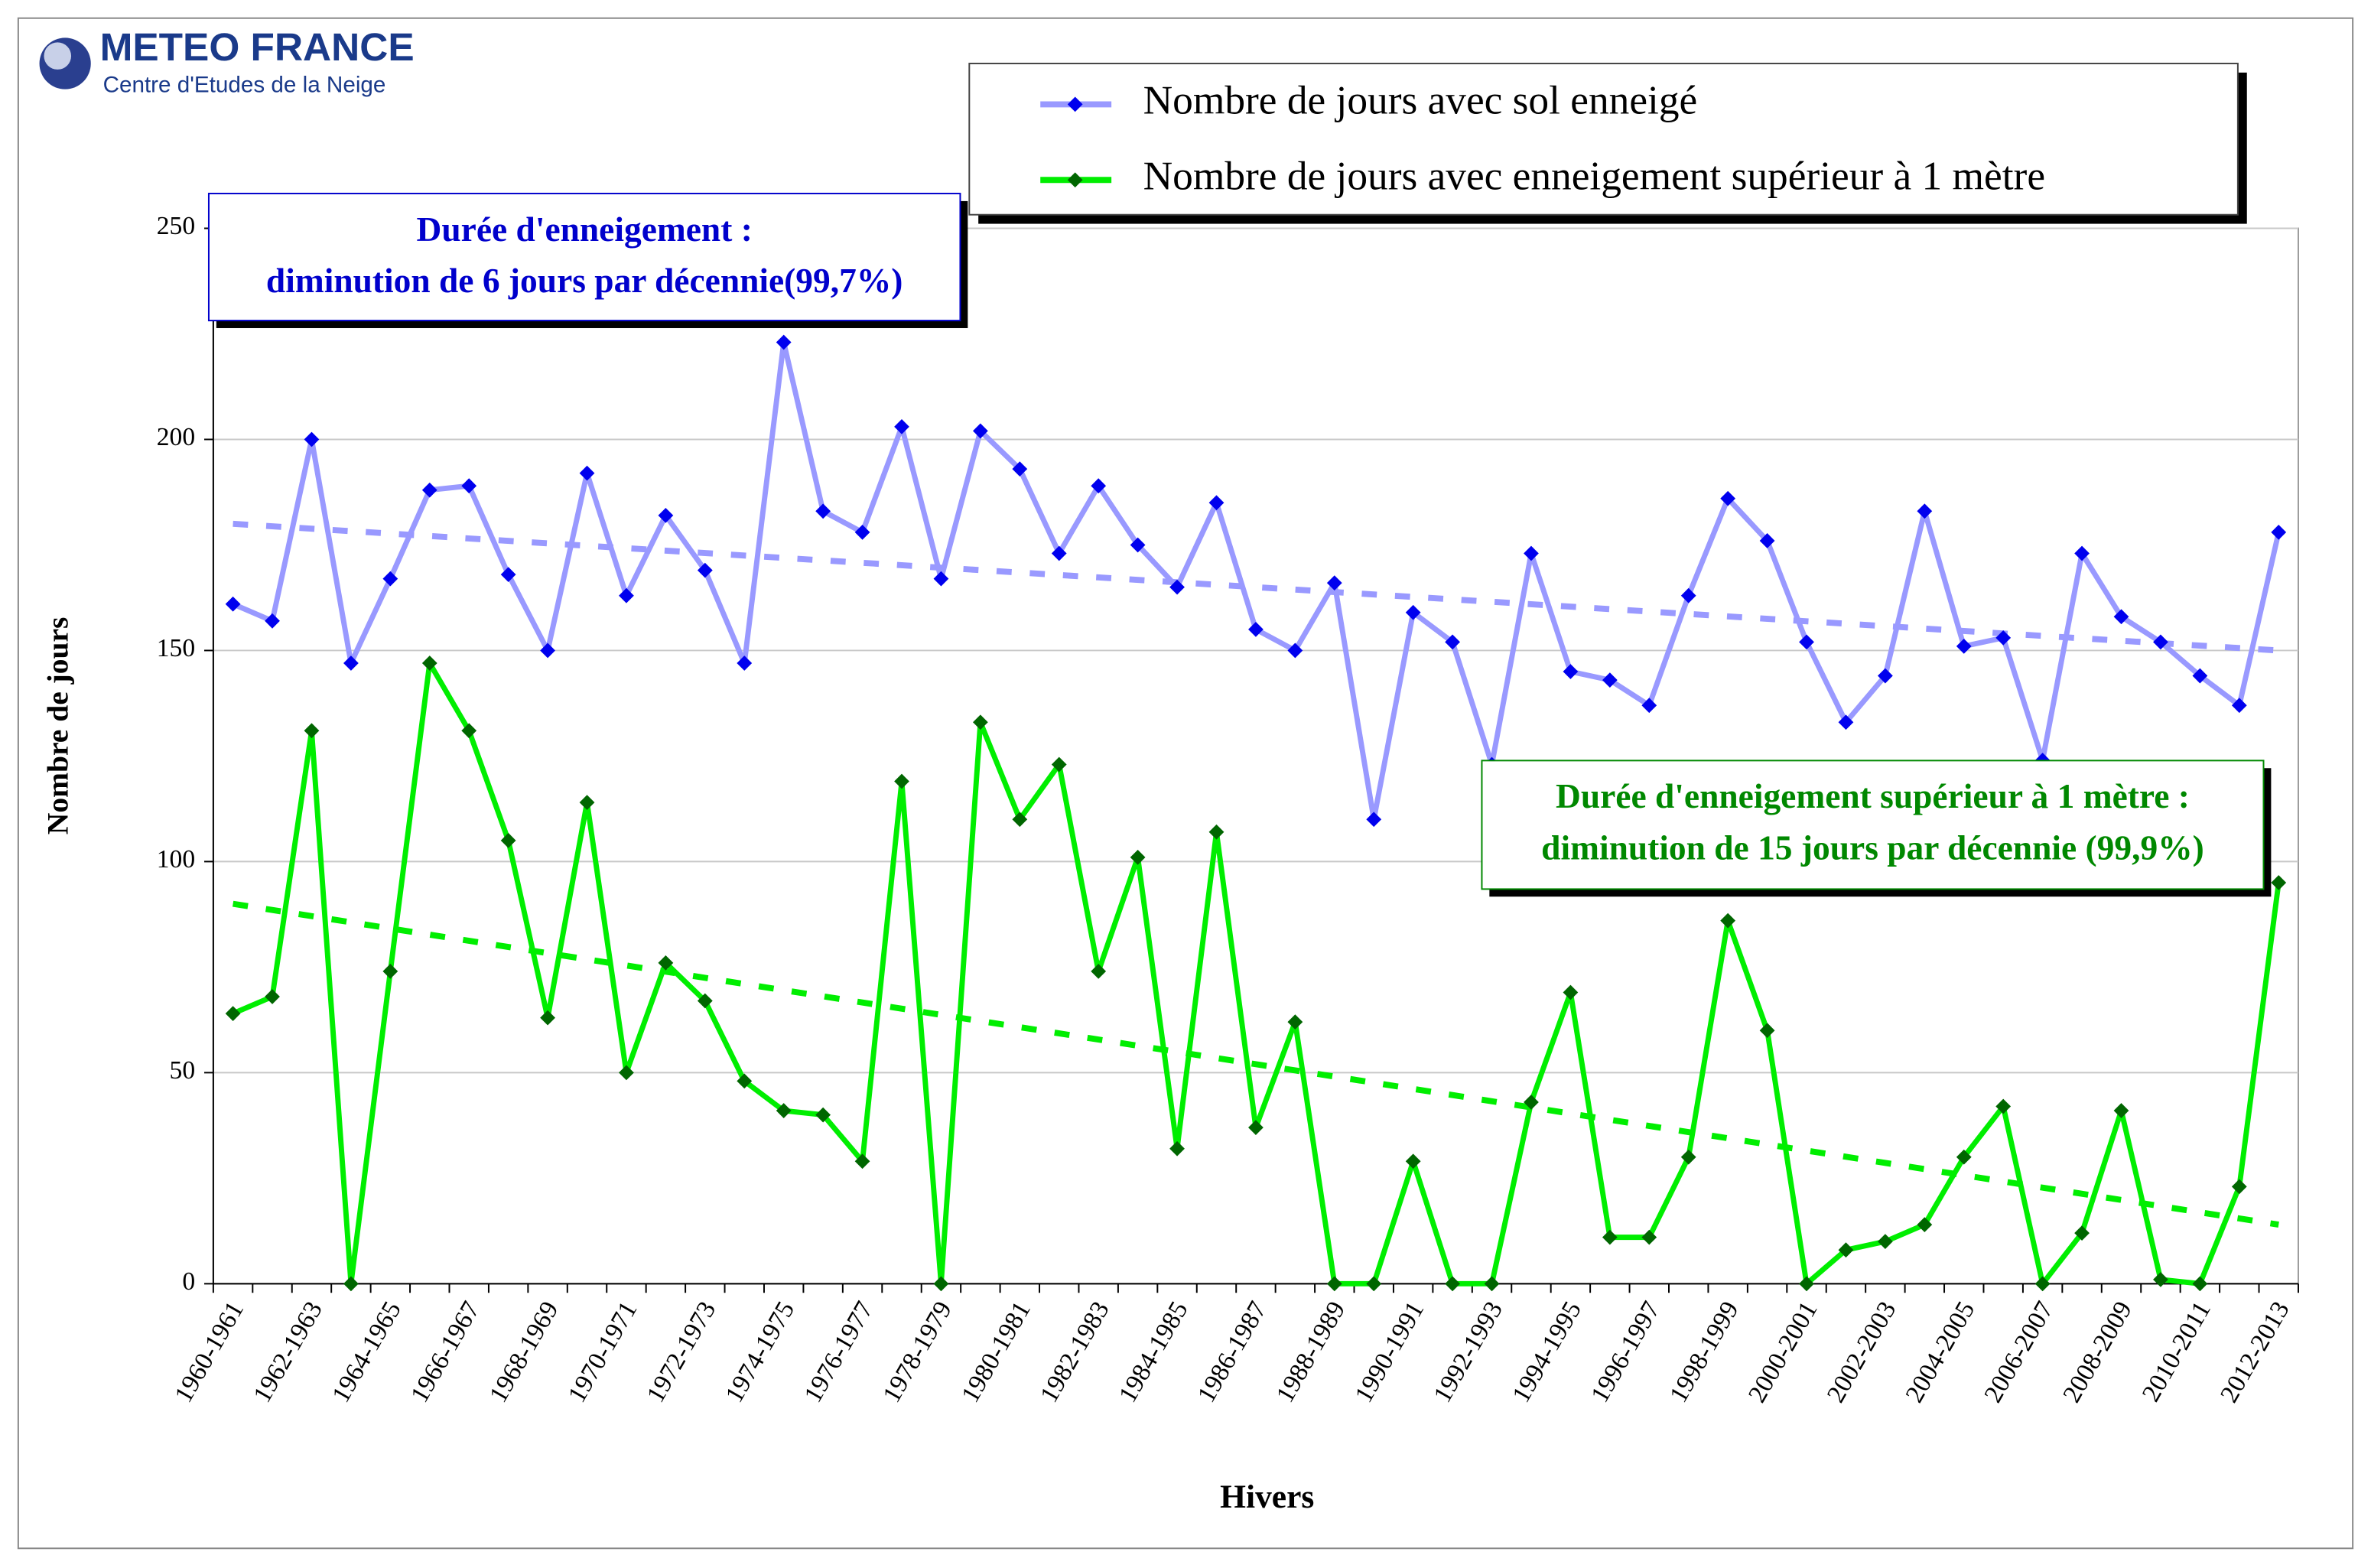 The image size is (2371, 1568). I want to click on y-tick-label: 250, so click(176, 226).